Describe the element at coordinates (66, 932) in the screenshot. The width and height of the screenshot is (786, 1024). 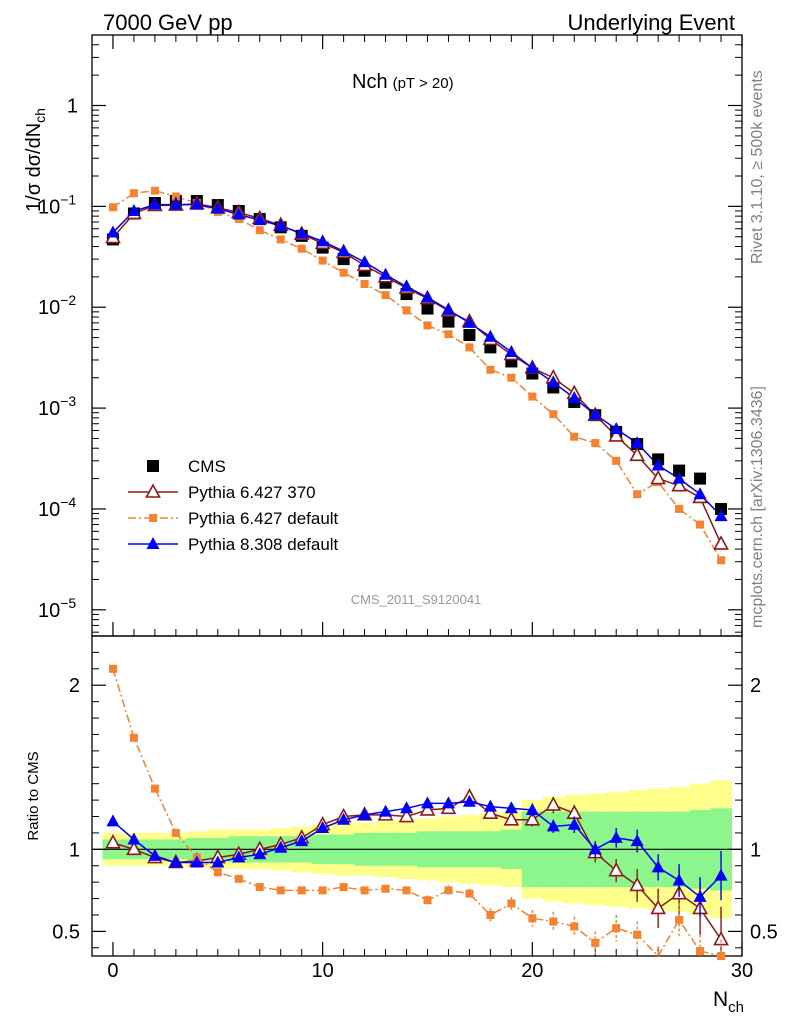
I see `ratio-tick-label: 0.5` at that location.